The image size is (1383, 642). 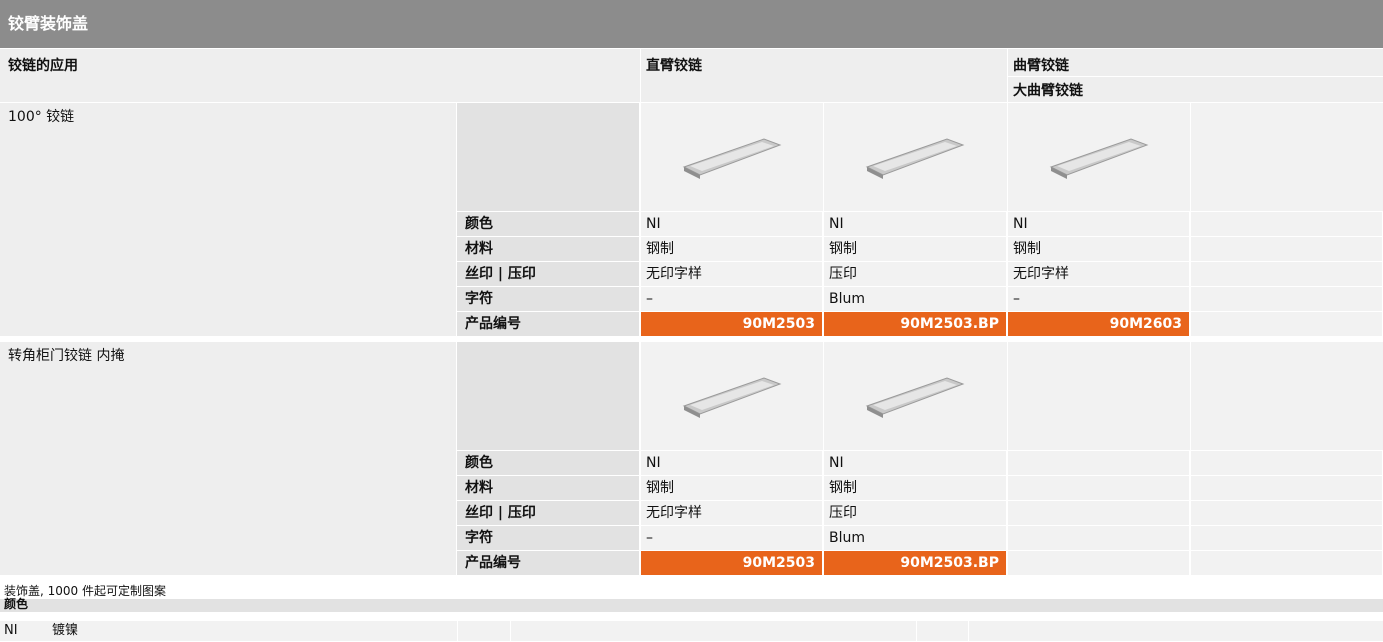 I want to click on product-number: 90M2603, so click(x=1145, y=324).